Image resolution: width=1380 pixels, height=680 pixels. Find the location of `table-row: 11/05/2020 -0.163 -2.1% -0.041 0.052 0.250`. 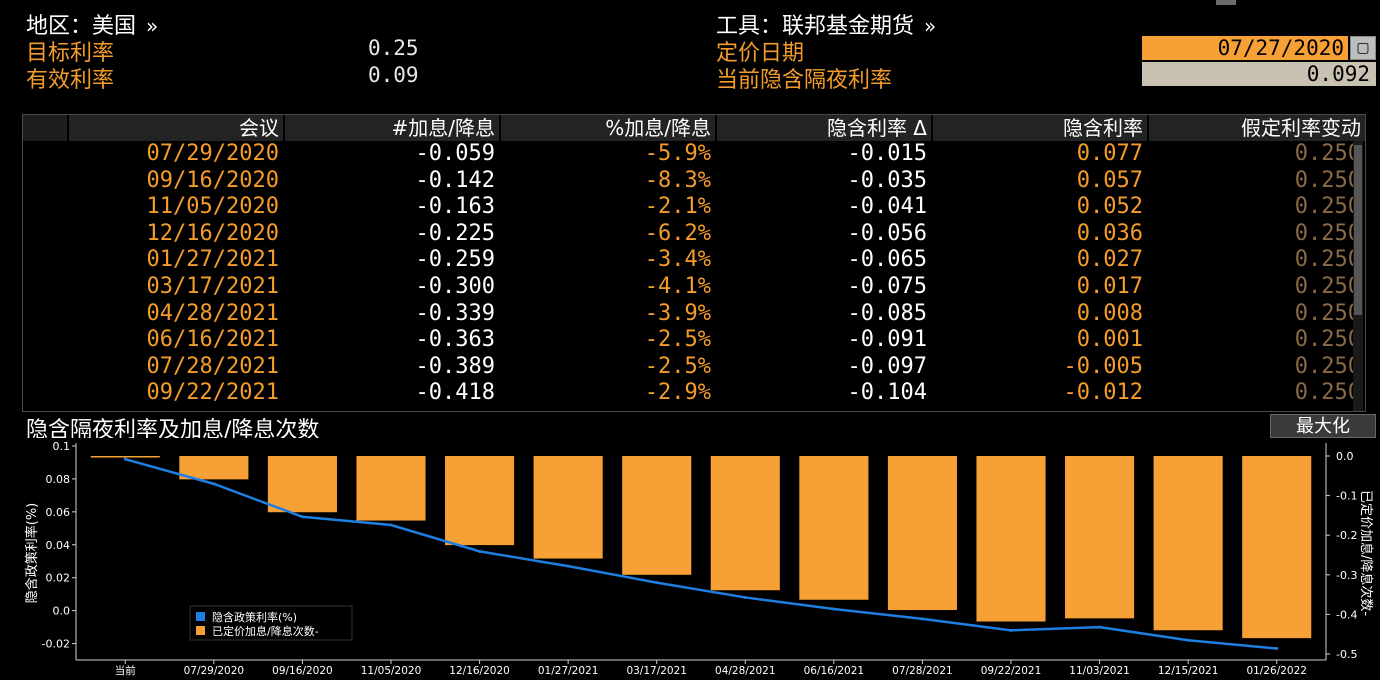

table-row: 11/05/2020 -0.163 -2.1% -0.041 0.052 0.250 is located at coordinates (694, 207).